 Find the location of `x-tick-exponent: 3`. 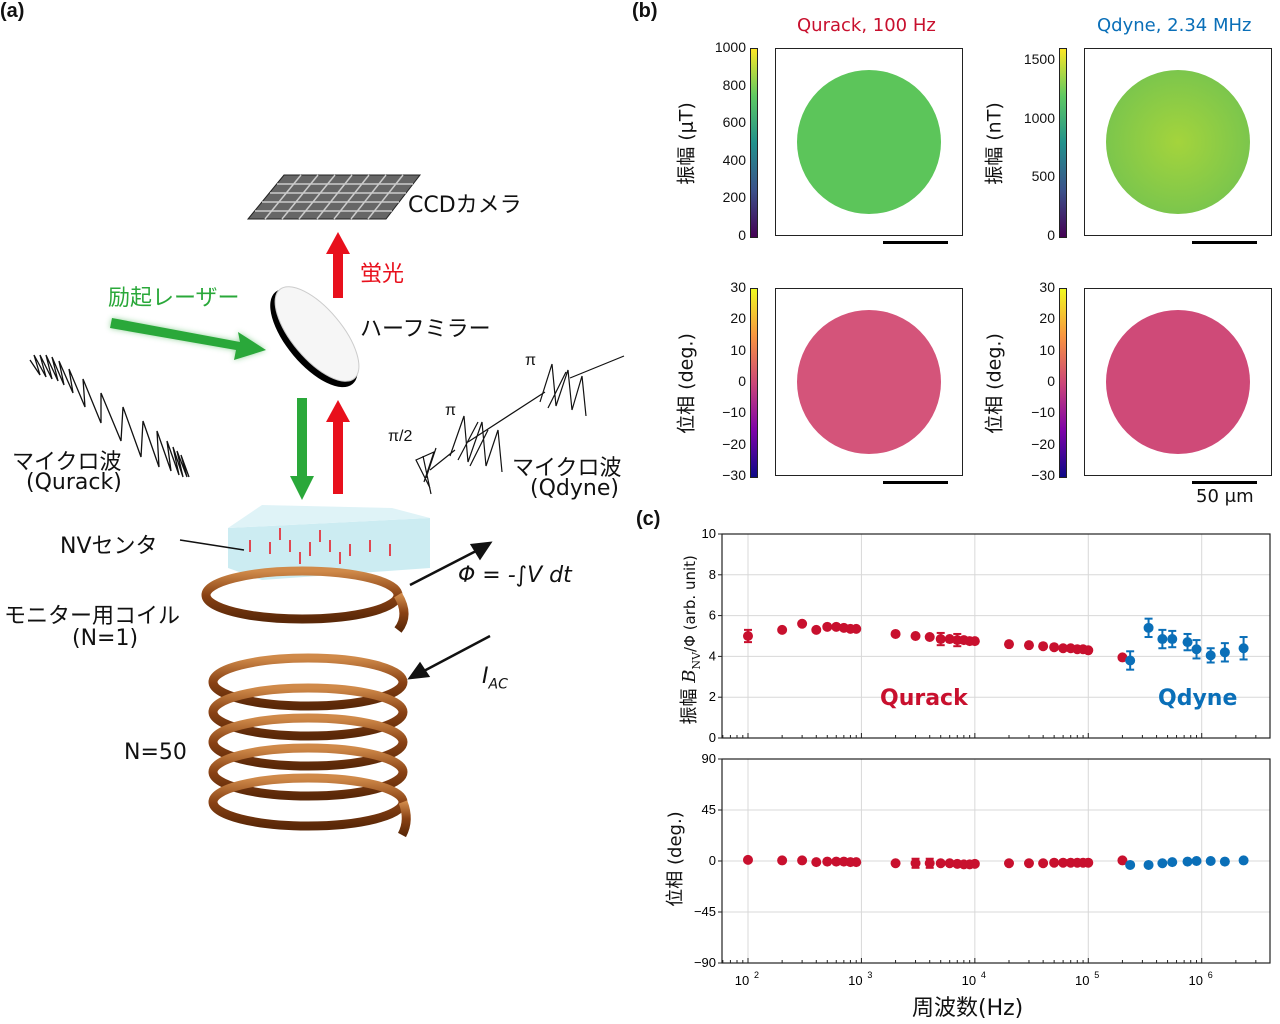

x-tick-exponent: 3 is located at coordinates (869, 975).